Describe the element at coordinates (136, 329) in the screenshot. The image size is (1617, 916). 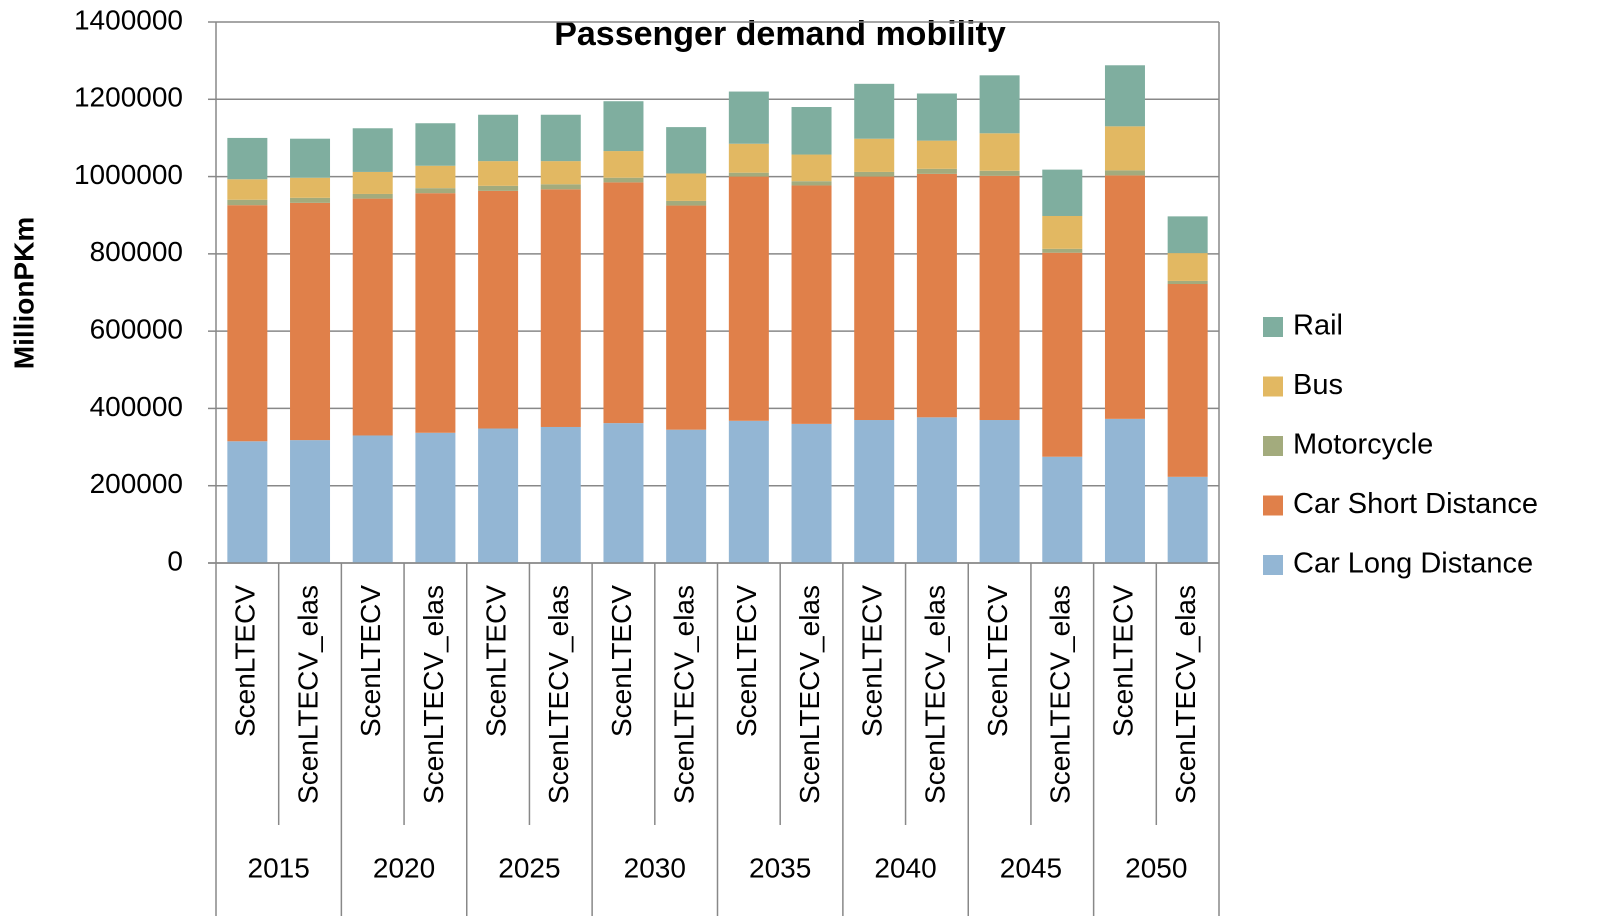
I see `y-tick-label: 600000` at that location.